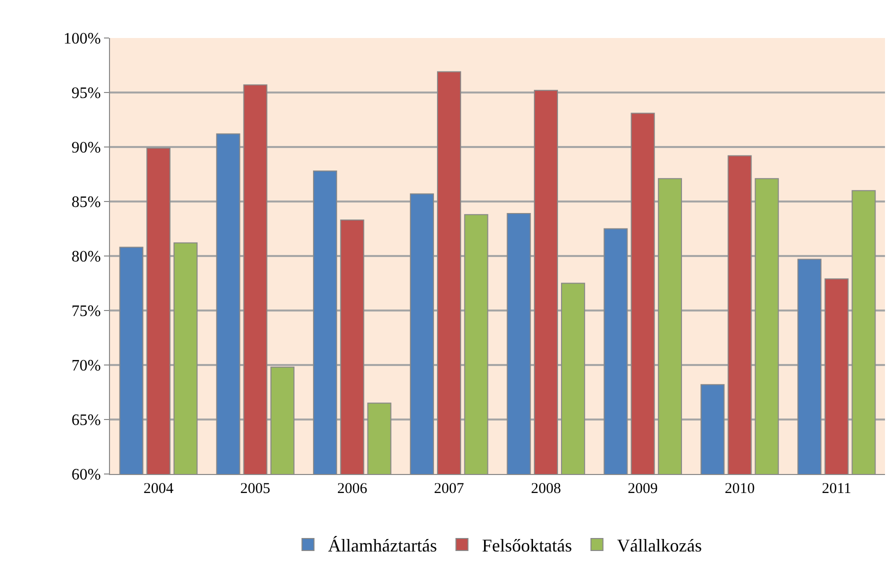  I want to click on y-tick-label: 85%, so click(86, 203).